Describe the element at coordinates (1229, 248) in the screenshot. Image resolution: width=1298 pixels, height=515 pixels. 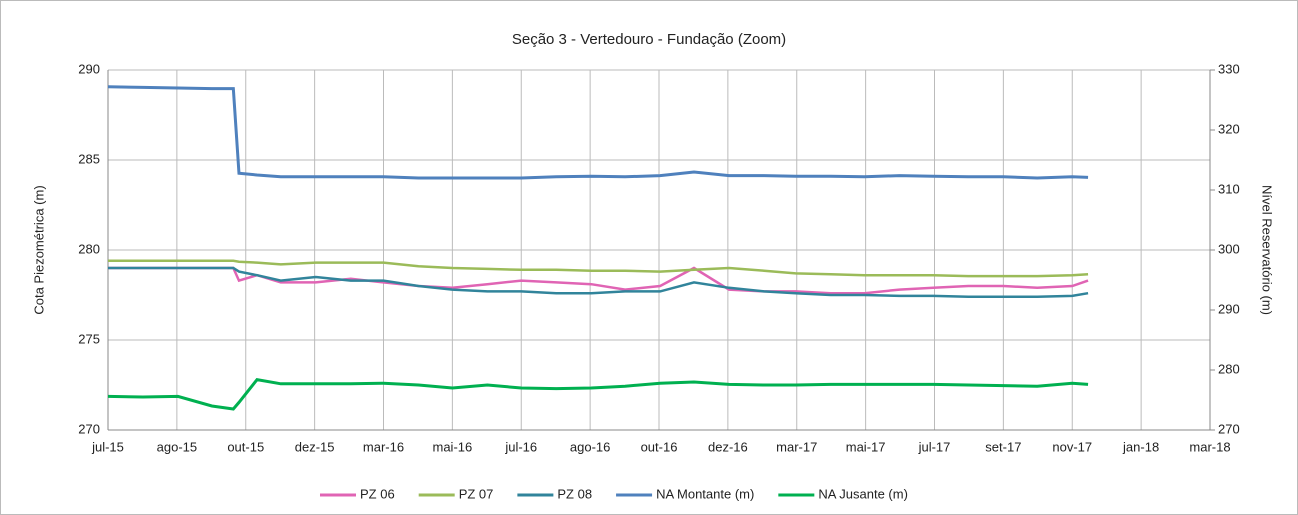
I see `y2-tick-label: 300` at that location.